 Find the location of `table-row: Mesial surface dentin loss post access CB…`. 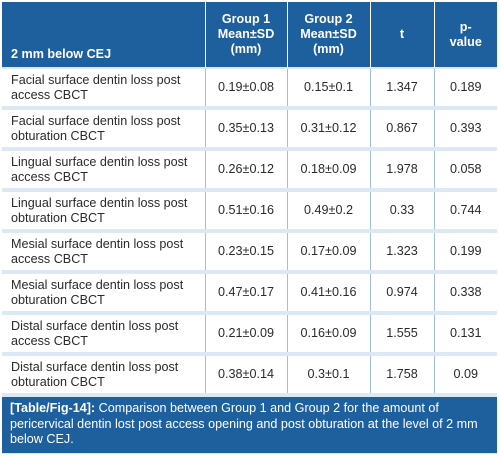

table-row: Mesial surface dentin loss post access CB… is located at coordinates (249, 252).